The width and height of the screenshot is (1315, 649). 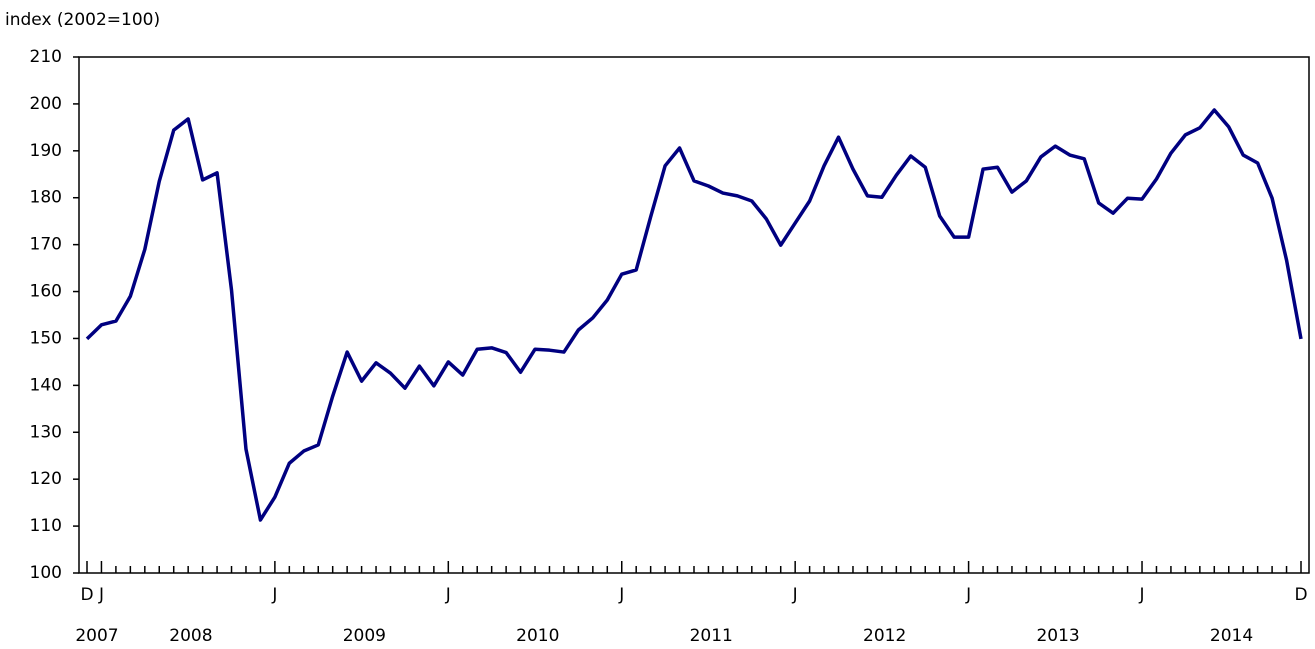 What do you see at coordinates (1057, 636) in the screenshot?
I see `year-label: 2013` at bounding box center [1057, 636].